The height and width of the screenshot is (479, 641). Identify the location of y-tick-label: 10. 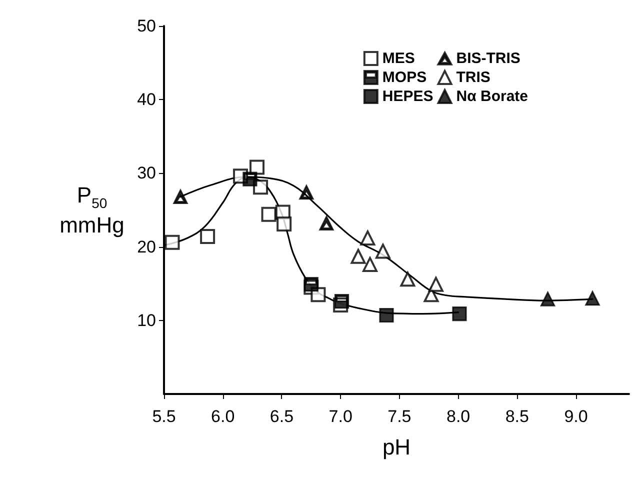
(146, 320).